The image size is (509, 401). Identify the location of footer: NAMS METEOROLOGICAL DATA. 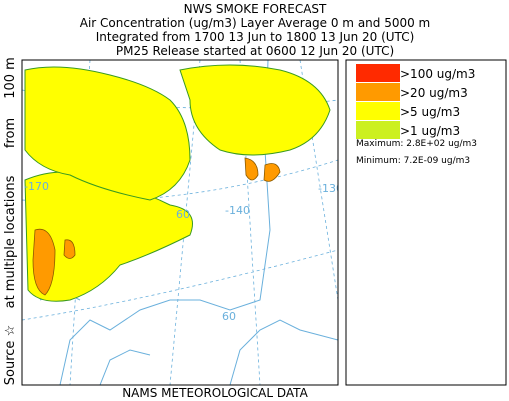
(215, 393).